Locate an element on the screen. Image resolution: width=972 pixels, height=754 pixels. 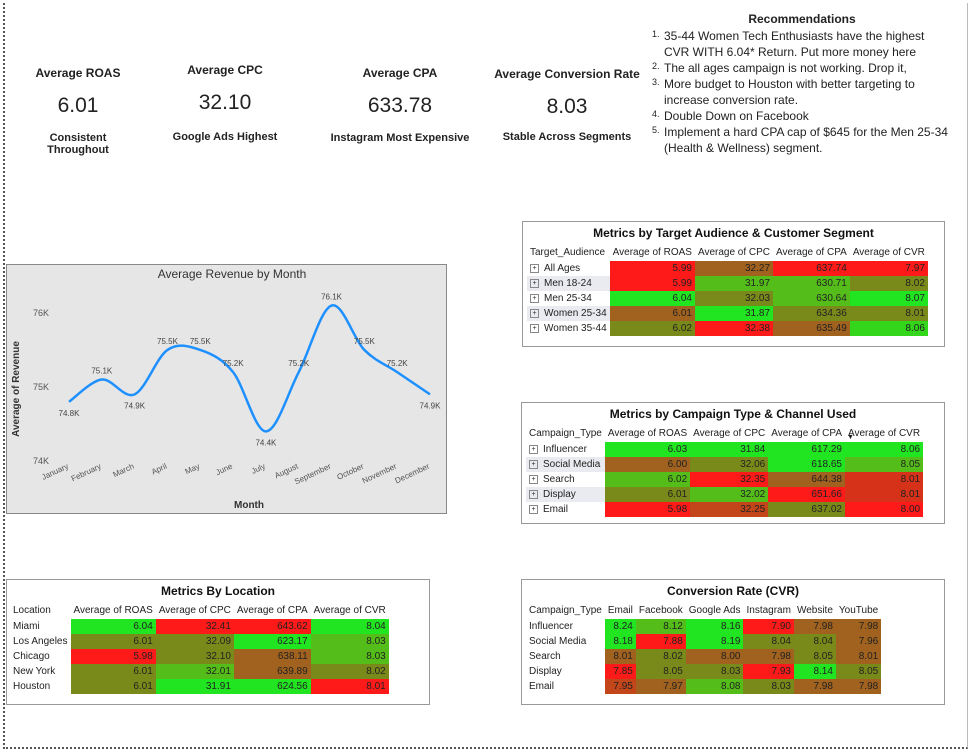
table-row: + Search 6.02 32.35 644.38 8.01 is located at coordinates (725, 479).